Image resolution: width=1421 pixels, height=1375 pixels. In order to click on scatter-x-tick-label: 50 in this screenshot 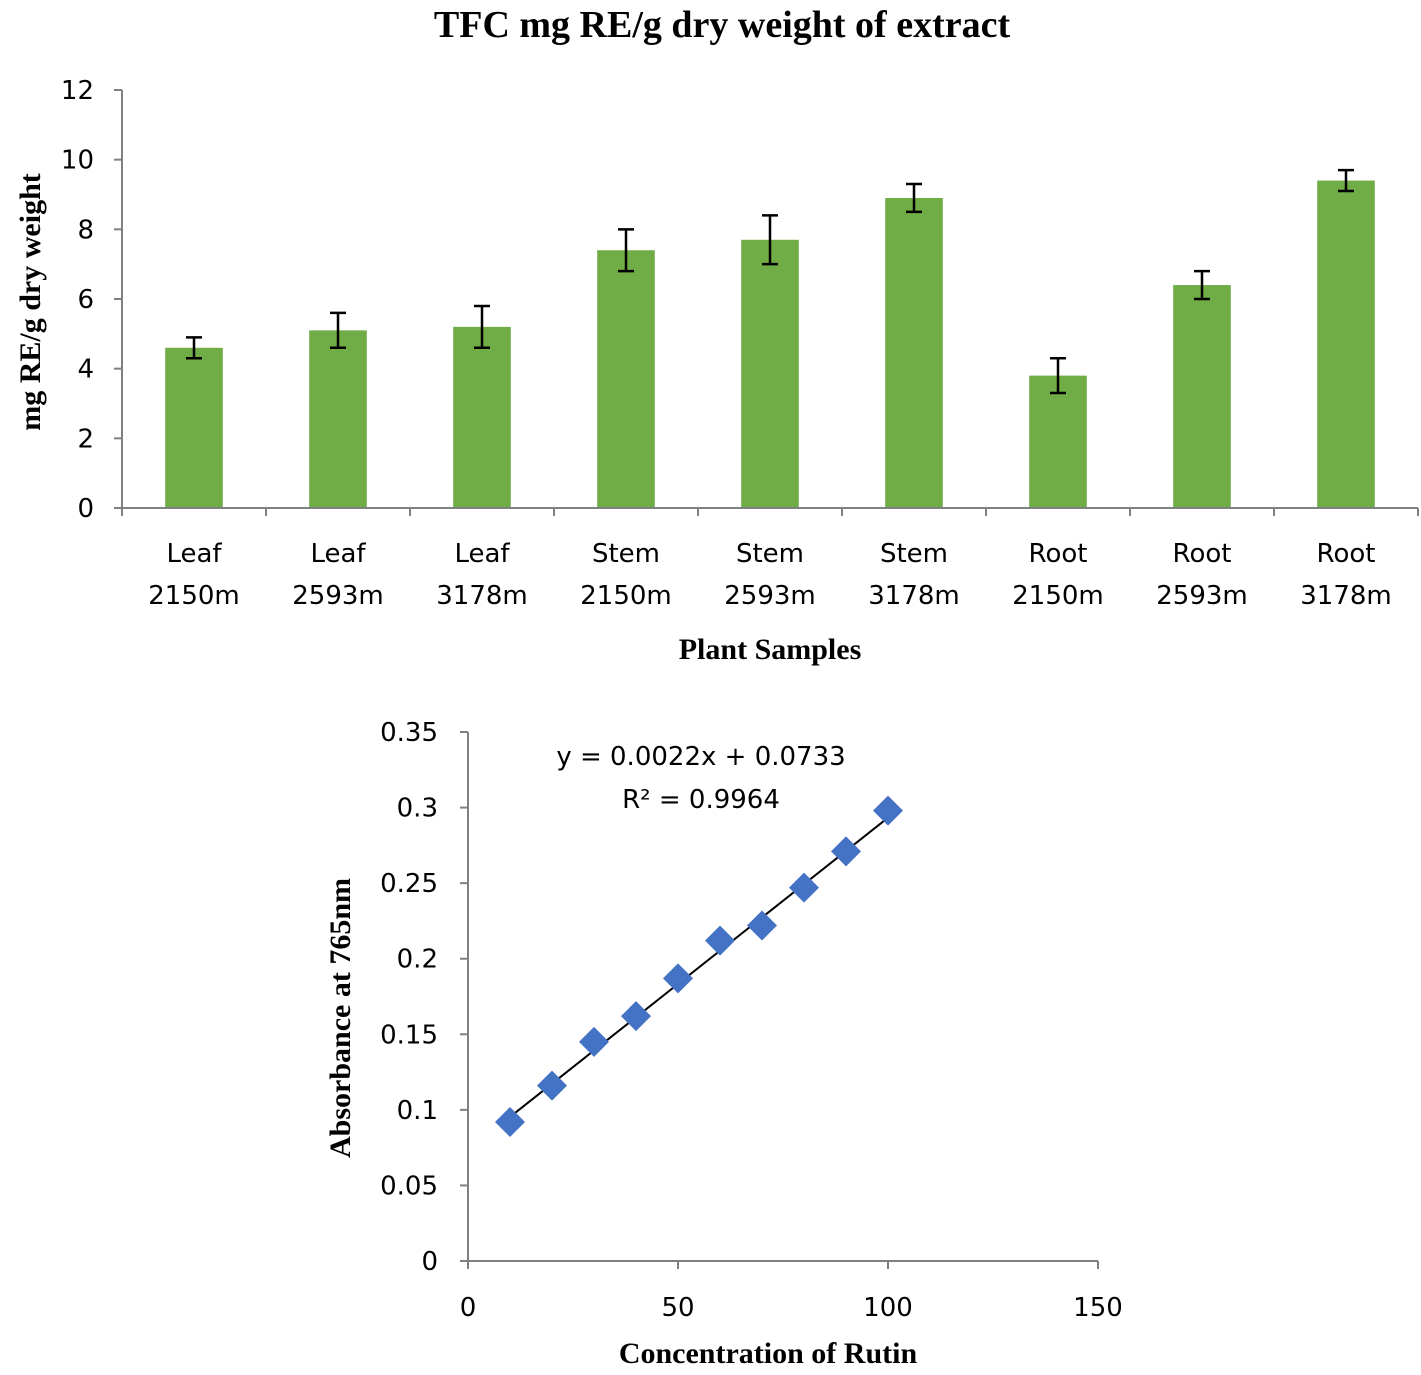, I will do `click(677, 1308)`.